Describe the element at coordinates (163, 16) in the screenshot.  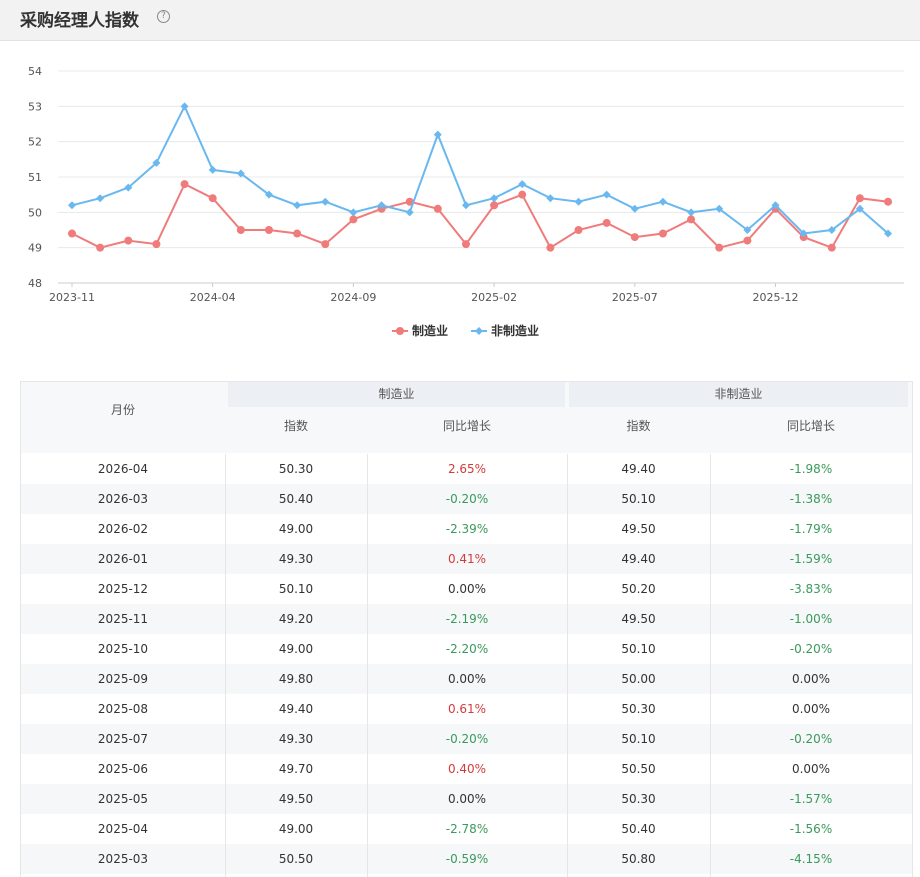
I see `help-icon: ?` at that location.